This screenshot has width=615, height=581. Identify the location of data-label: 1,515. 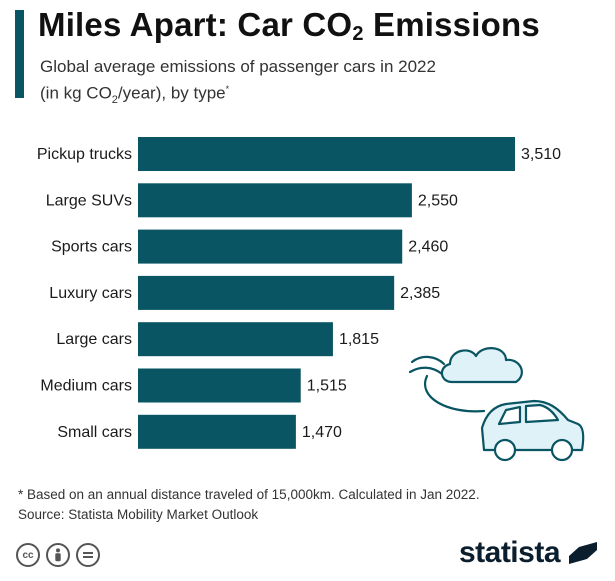
(327, 386).